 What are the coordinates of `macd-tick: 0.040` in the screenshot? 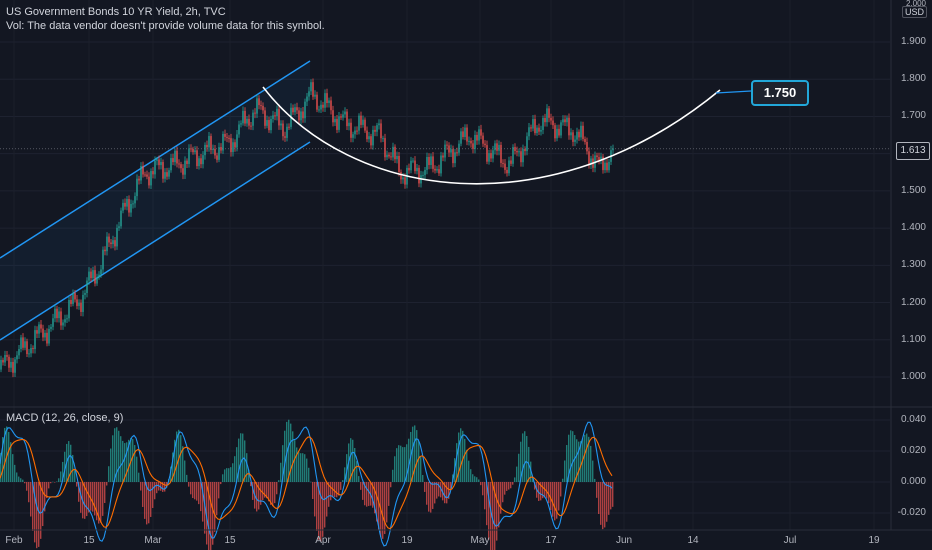 It's located at (913, 419).